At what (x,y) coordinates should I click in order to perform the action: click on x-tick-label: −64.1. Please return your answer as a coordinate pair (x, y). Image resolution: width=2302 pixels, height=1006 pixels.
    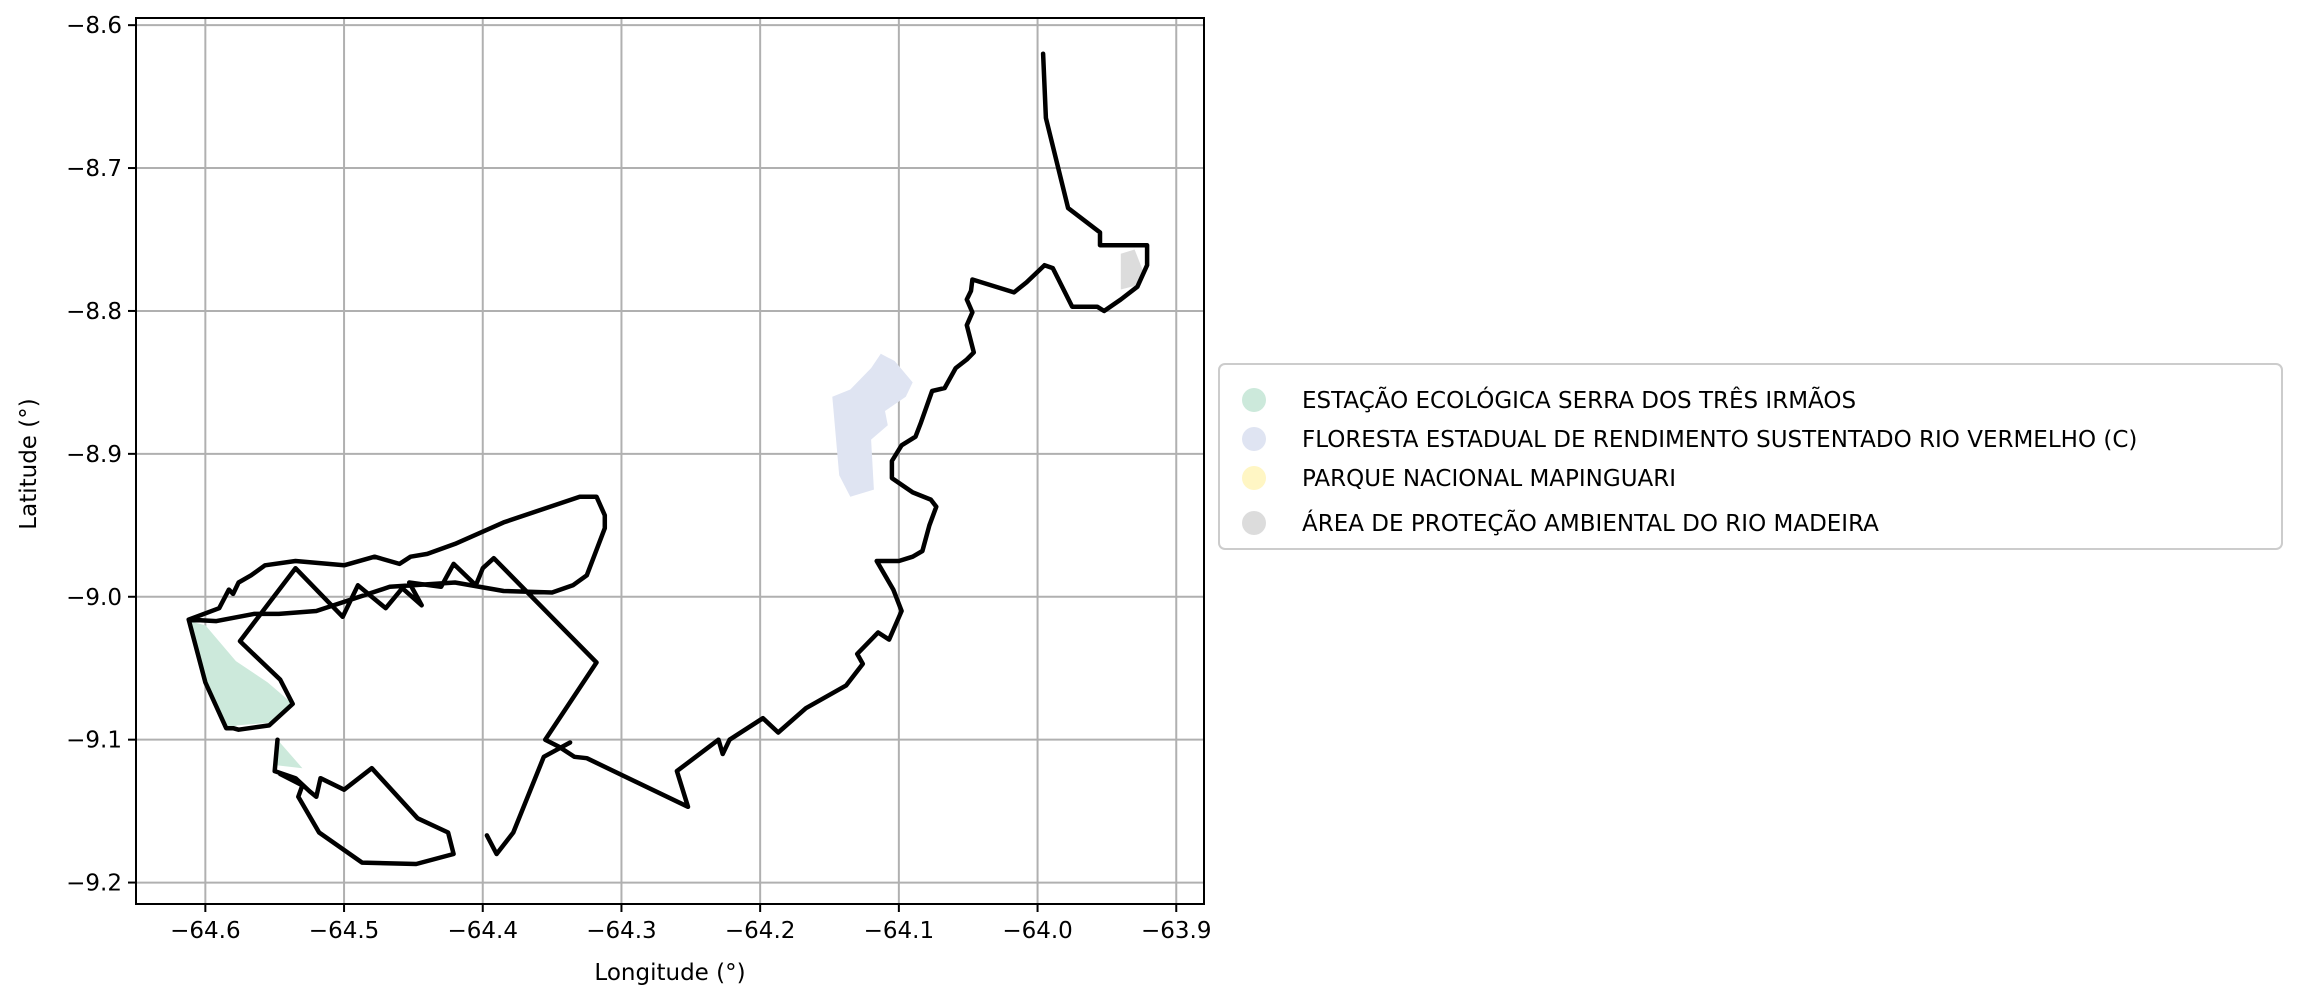
    Looking at the image, I should click on (899, 931).